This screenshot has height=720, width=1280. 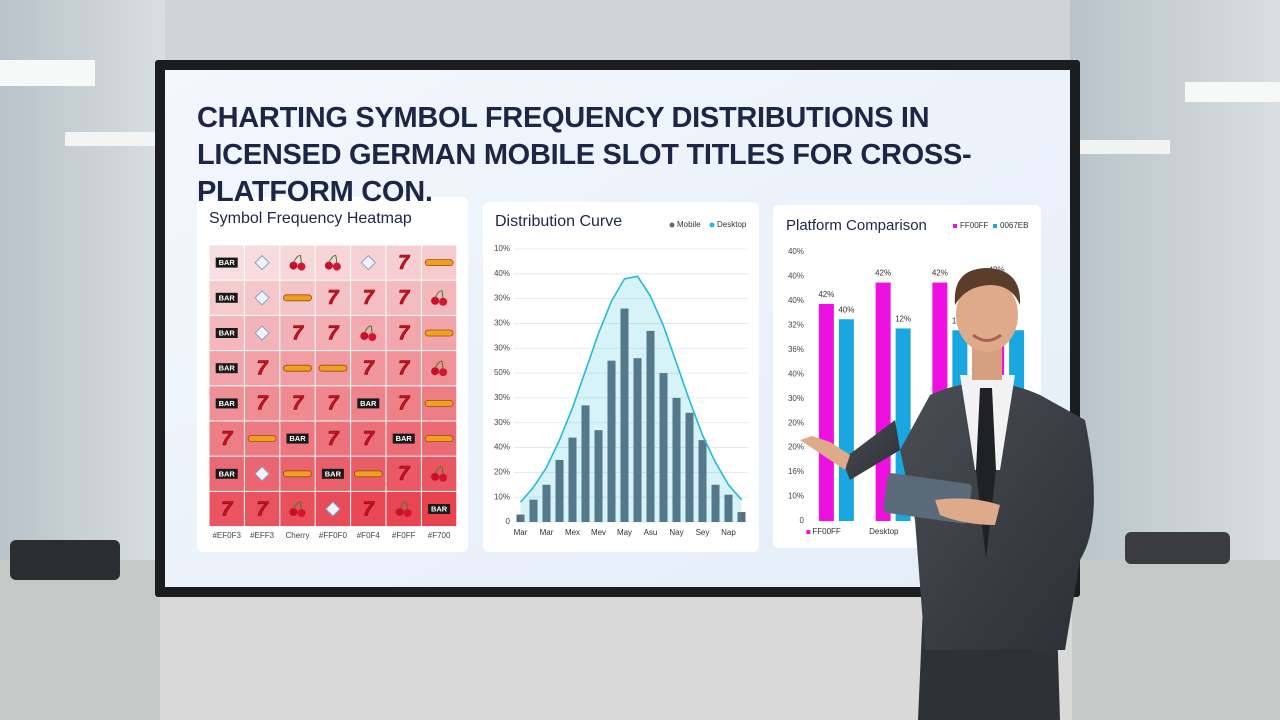 I want to click on curve, so click(x=631, y=389).